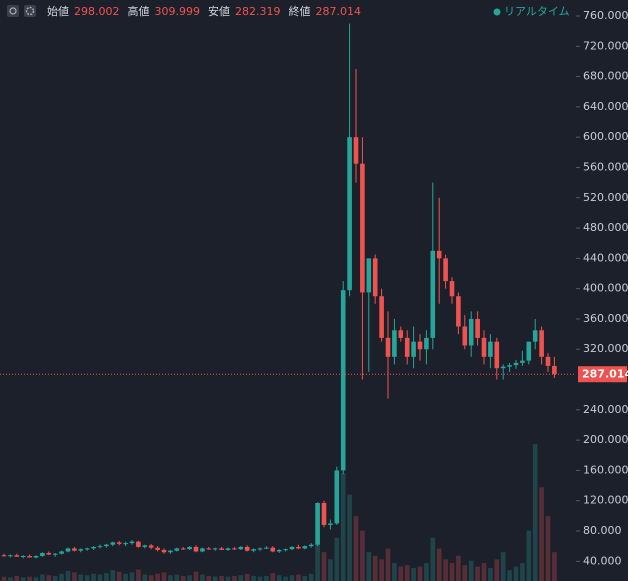  I want to click on y-tick-label: 480.000, so click(605, 227).